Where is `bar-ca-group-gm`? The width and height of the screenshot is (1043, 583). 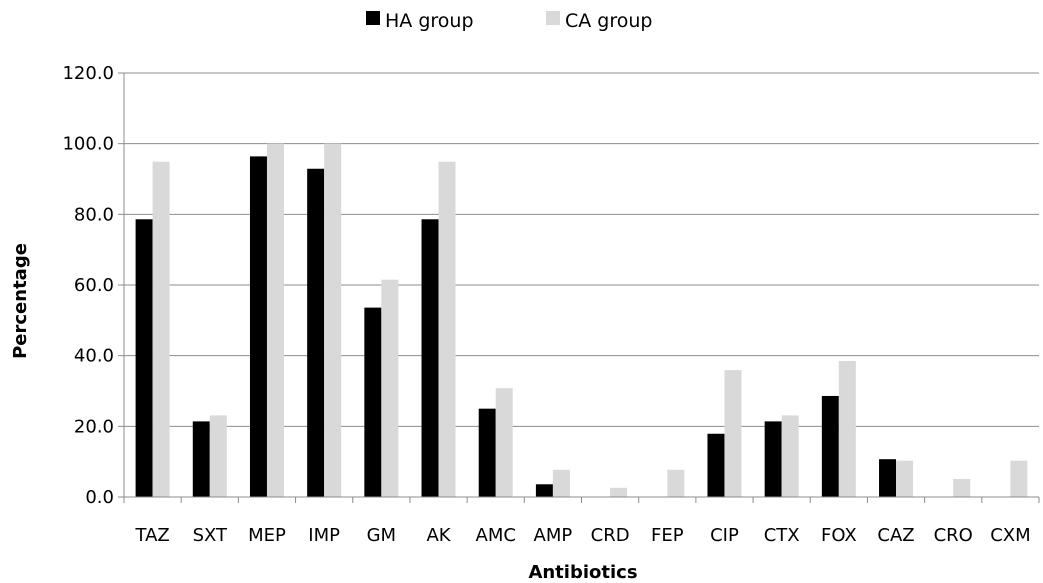 bar-ca-group-gm is located at coordinates (390, 388).